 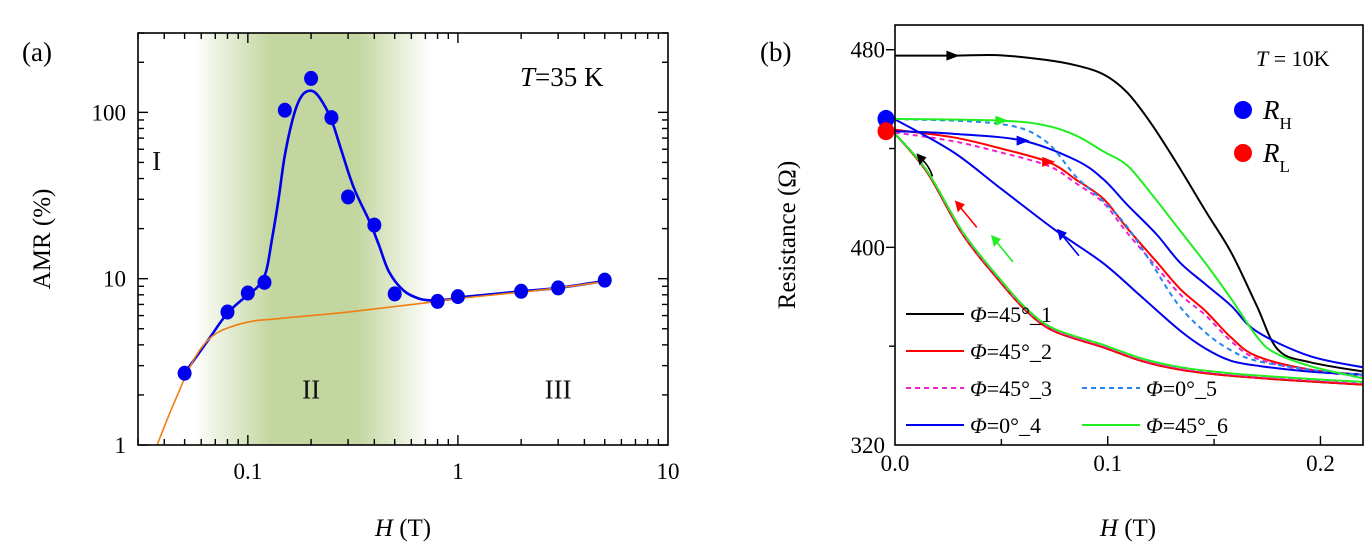 I want to click on legend-value: =45°_6, so click(x=1195, y=425).